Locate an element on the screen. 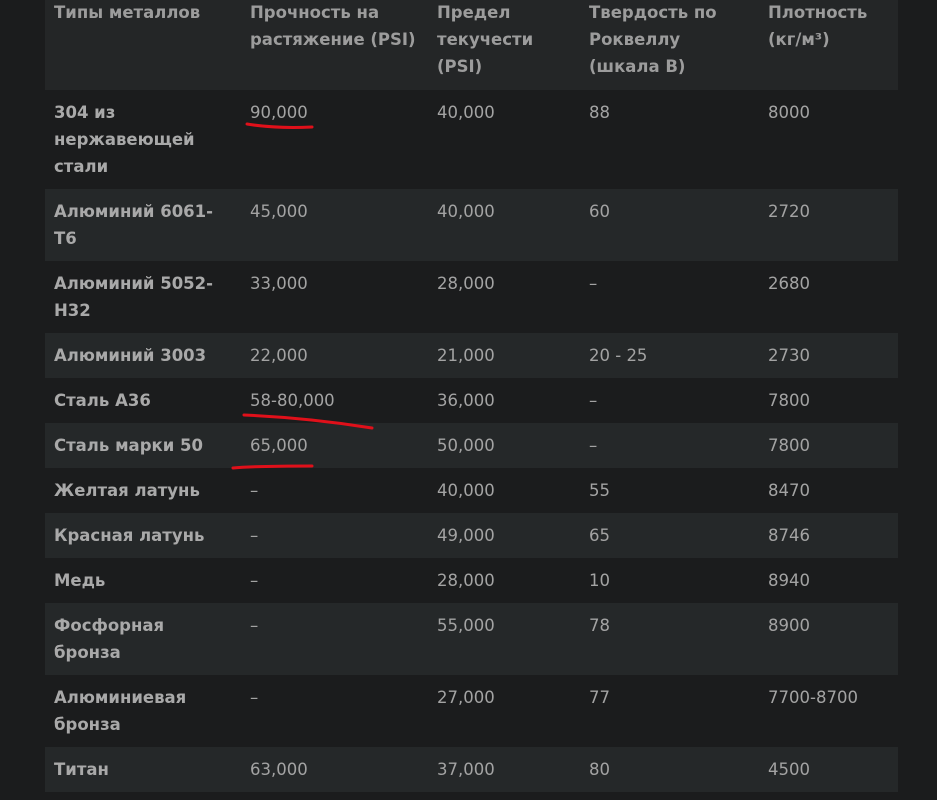 This screenshot has height=800, width=937. metal-name-cell: 304 из нержавеющей стали is located at coordinates (124, 139).